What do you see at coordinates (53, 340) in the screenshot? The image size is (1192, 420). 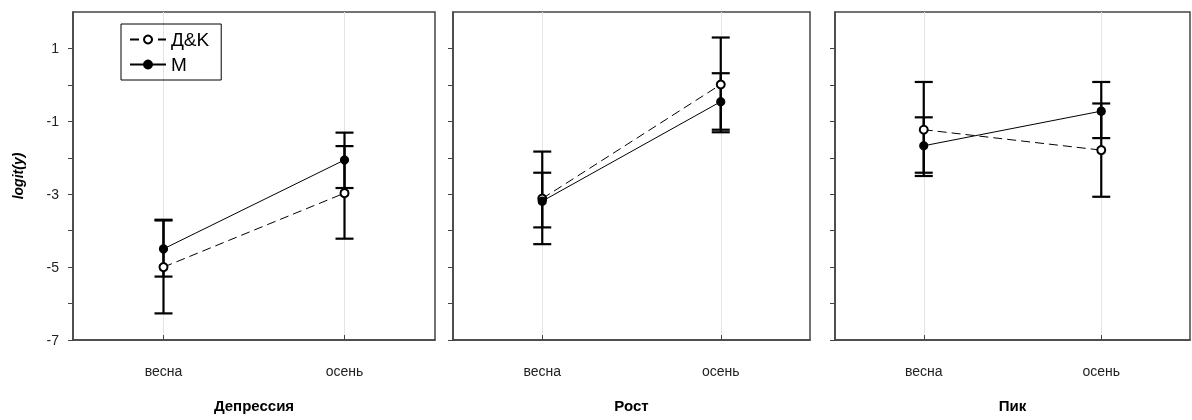 I see `y-tick-label: -7` at bounding box center [53, 340].